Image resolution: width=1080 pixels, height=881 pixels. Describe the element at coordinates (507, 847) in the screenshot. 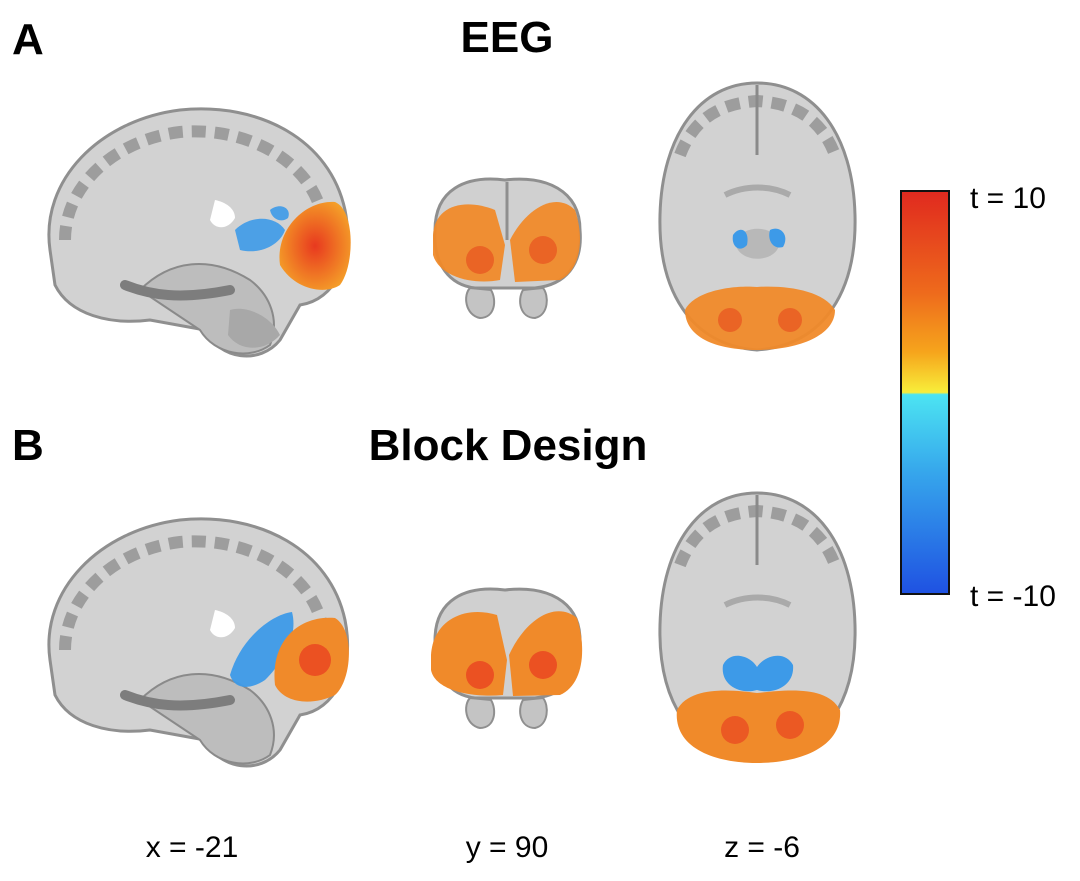

I see `coronal-coordinate-label: y = 90` at that location.